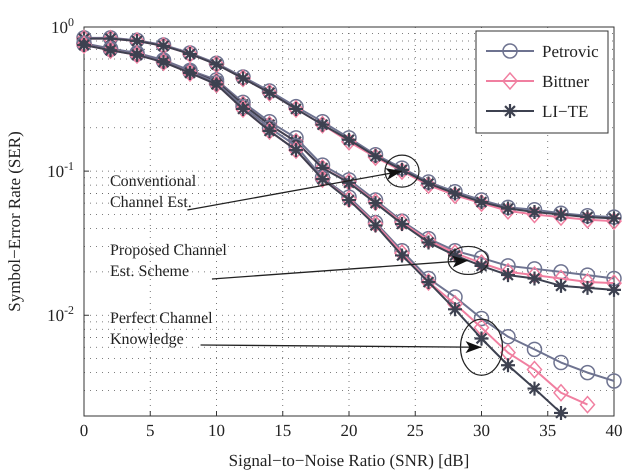 This screenshot has width=622, height=470. What do you see at coordinates (349, 460) in the screenshot?
I see `x-axis-title: Signal−to−Noise Ratio (SNR) [dB]` at bounding box center [349, 460].